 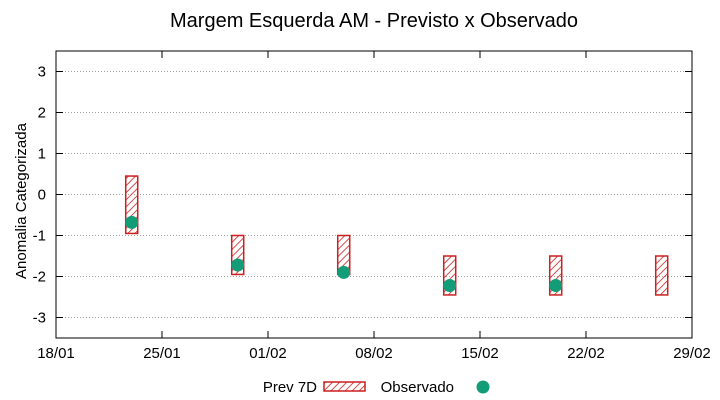 What do you see at coordinates (376, 387) in the screenshot?
I see `legend: Prev 7D Observado` at bounding box center [376, 387].